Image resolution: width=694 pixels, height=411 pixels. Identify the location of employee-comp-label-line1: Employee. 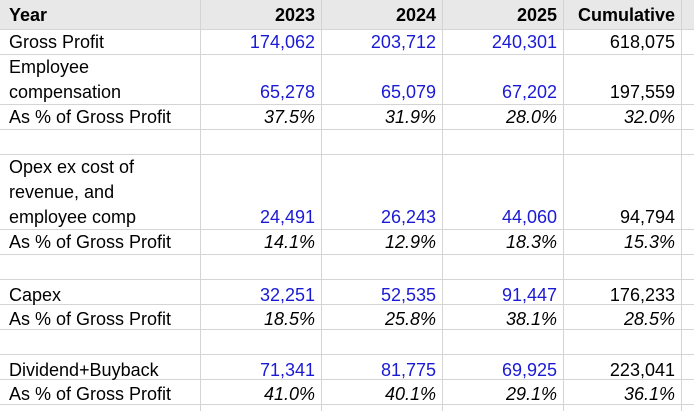
(49, 67).